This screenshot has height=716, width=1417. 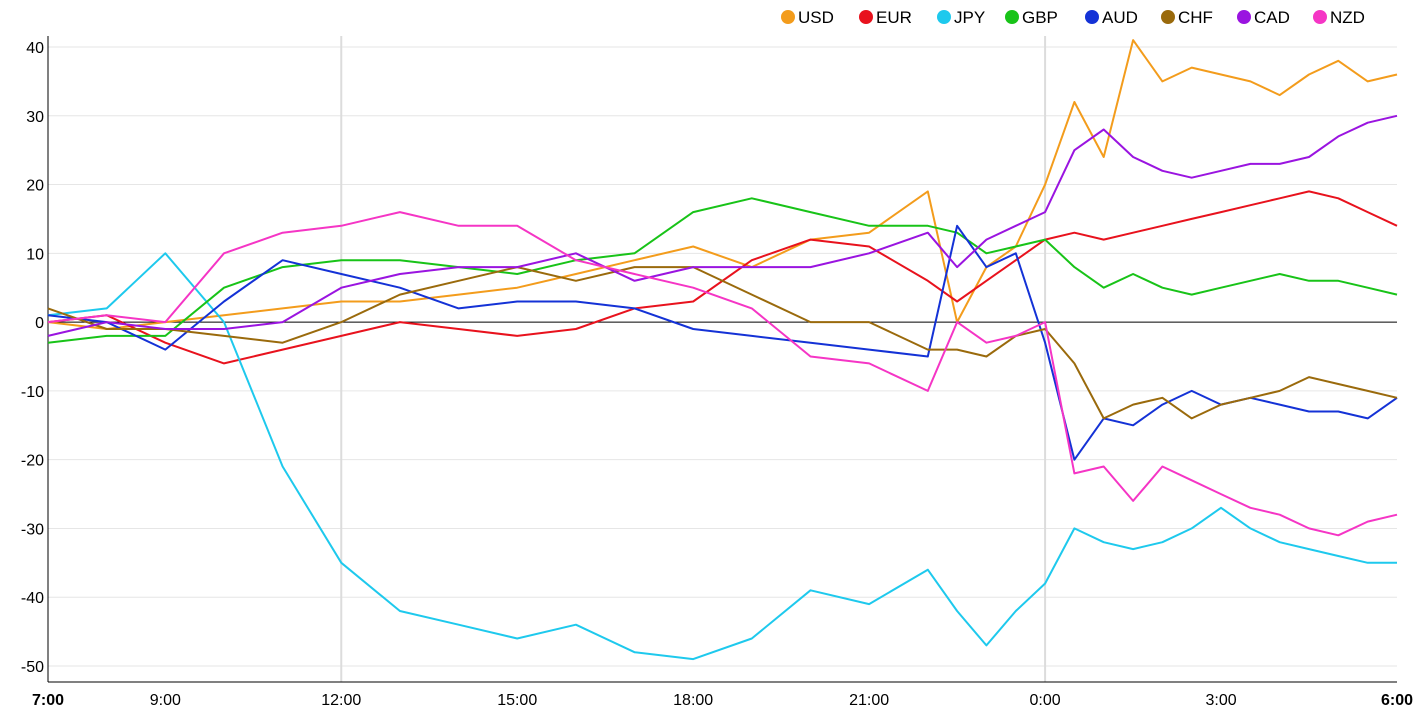 What do you see at coordinates (35, 48) in the screenshot?
I see `y-tick-label: 40` at bounding box center [35, 48].